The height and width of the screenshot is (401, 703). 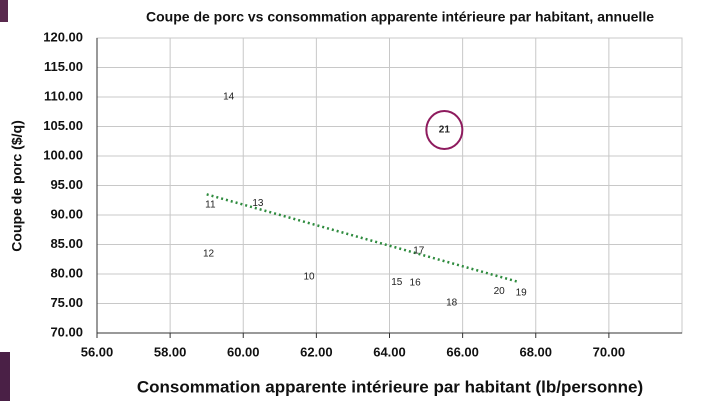 I want to click on x-tick-label: 66.00, so click(x=462, y=351).